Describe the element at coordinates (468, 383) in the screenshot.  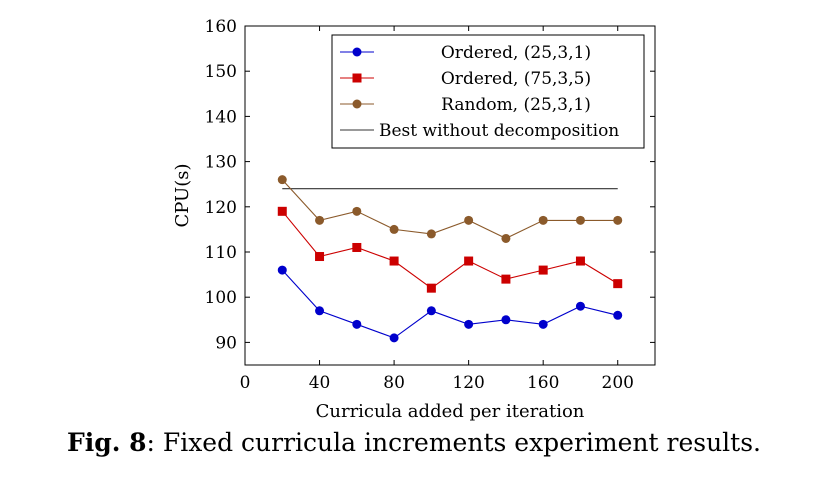
I see `x-tick-label: 120` at that location.